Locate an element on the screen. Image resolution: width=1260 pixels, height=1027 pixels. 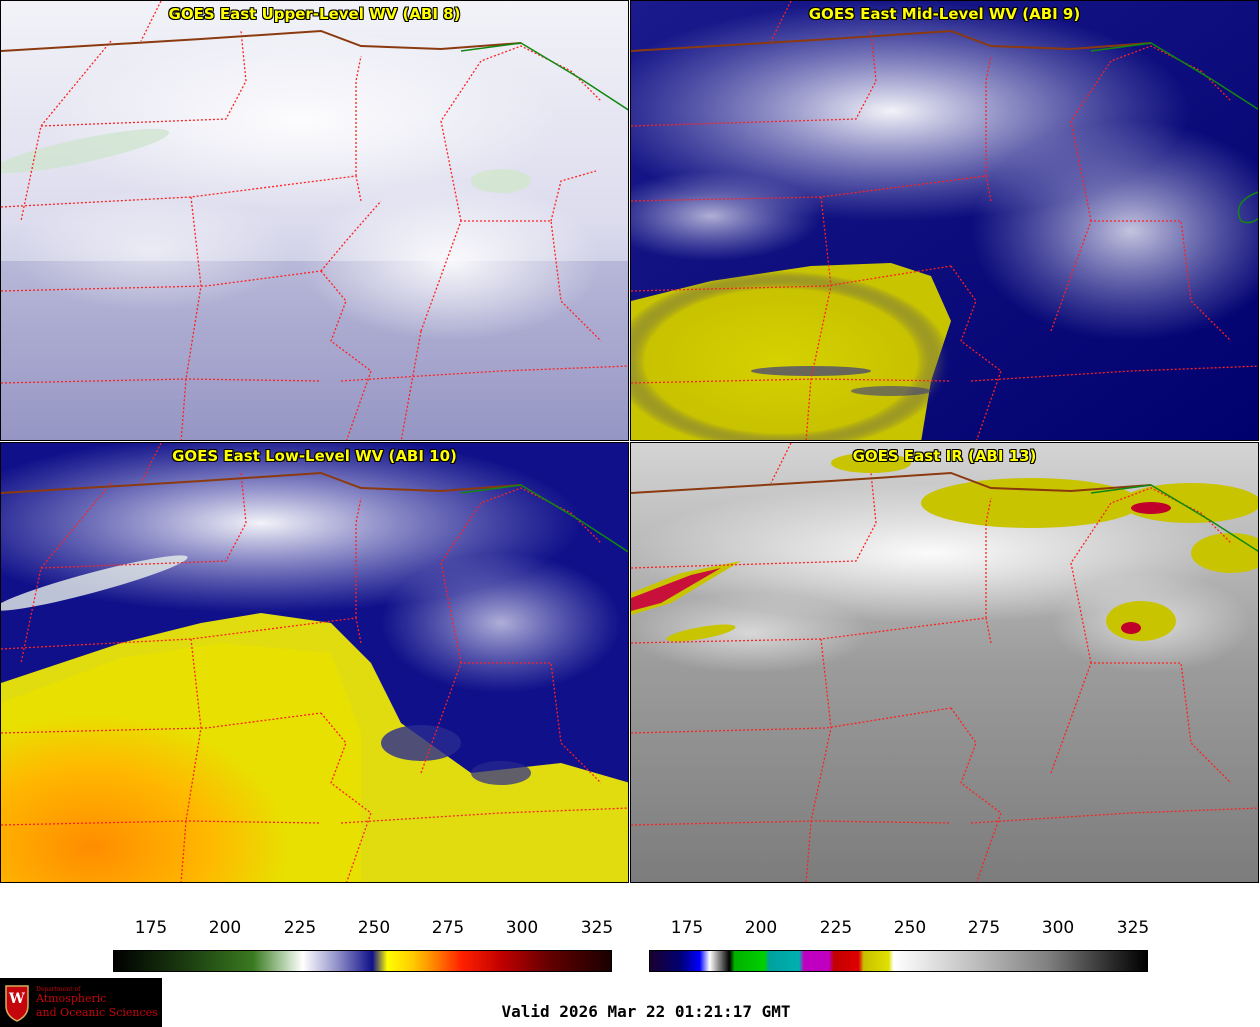
logo-line3: and Oceanic Sciences is located at coordinates (97, 1012).